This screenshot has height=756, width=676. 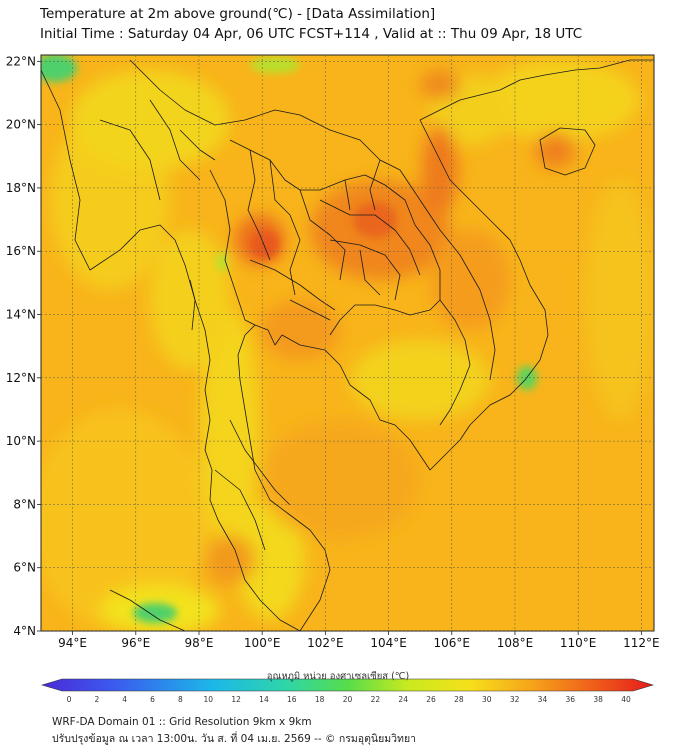 What do you see at coordinates (24, 631) in the screenshot?
I see `lat-tick-label: 4°N` at bounding box center [24, 631].